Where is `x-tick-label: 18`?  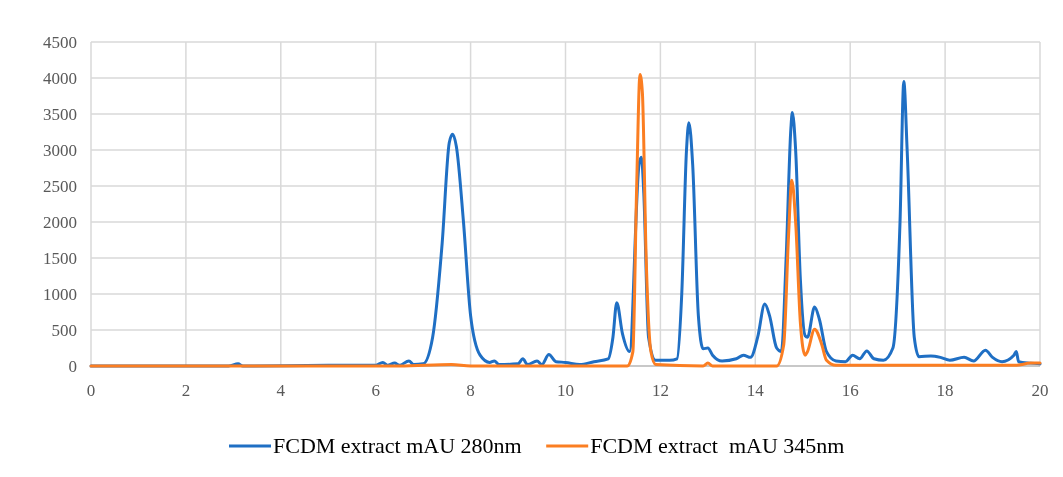
x-tick-label: 18 is located at coordinates (945, 390).